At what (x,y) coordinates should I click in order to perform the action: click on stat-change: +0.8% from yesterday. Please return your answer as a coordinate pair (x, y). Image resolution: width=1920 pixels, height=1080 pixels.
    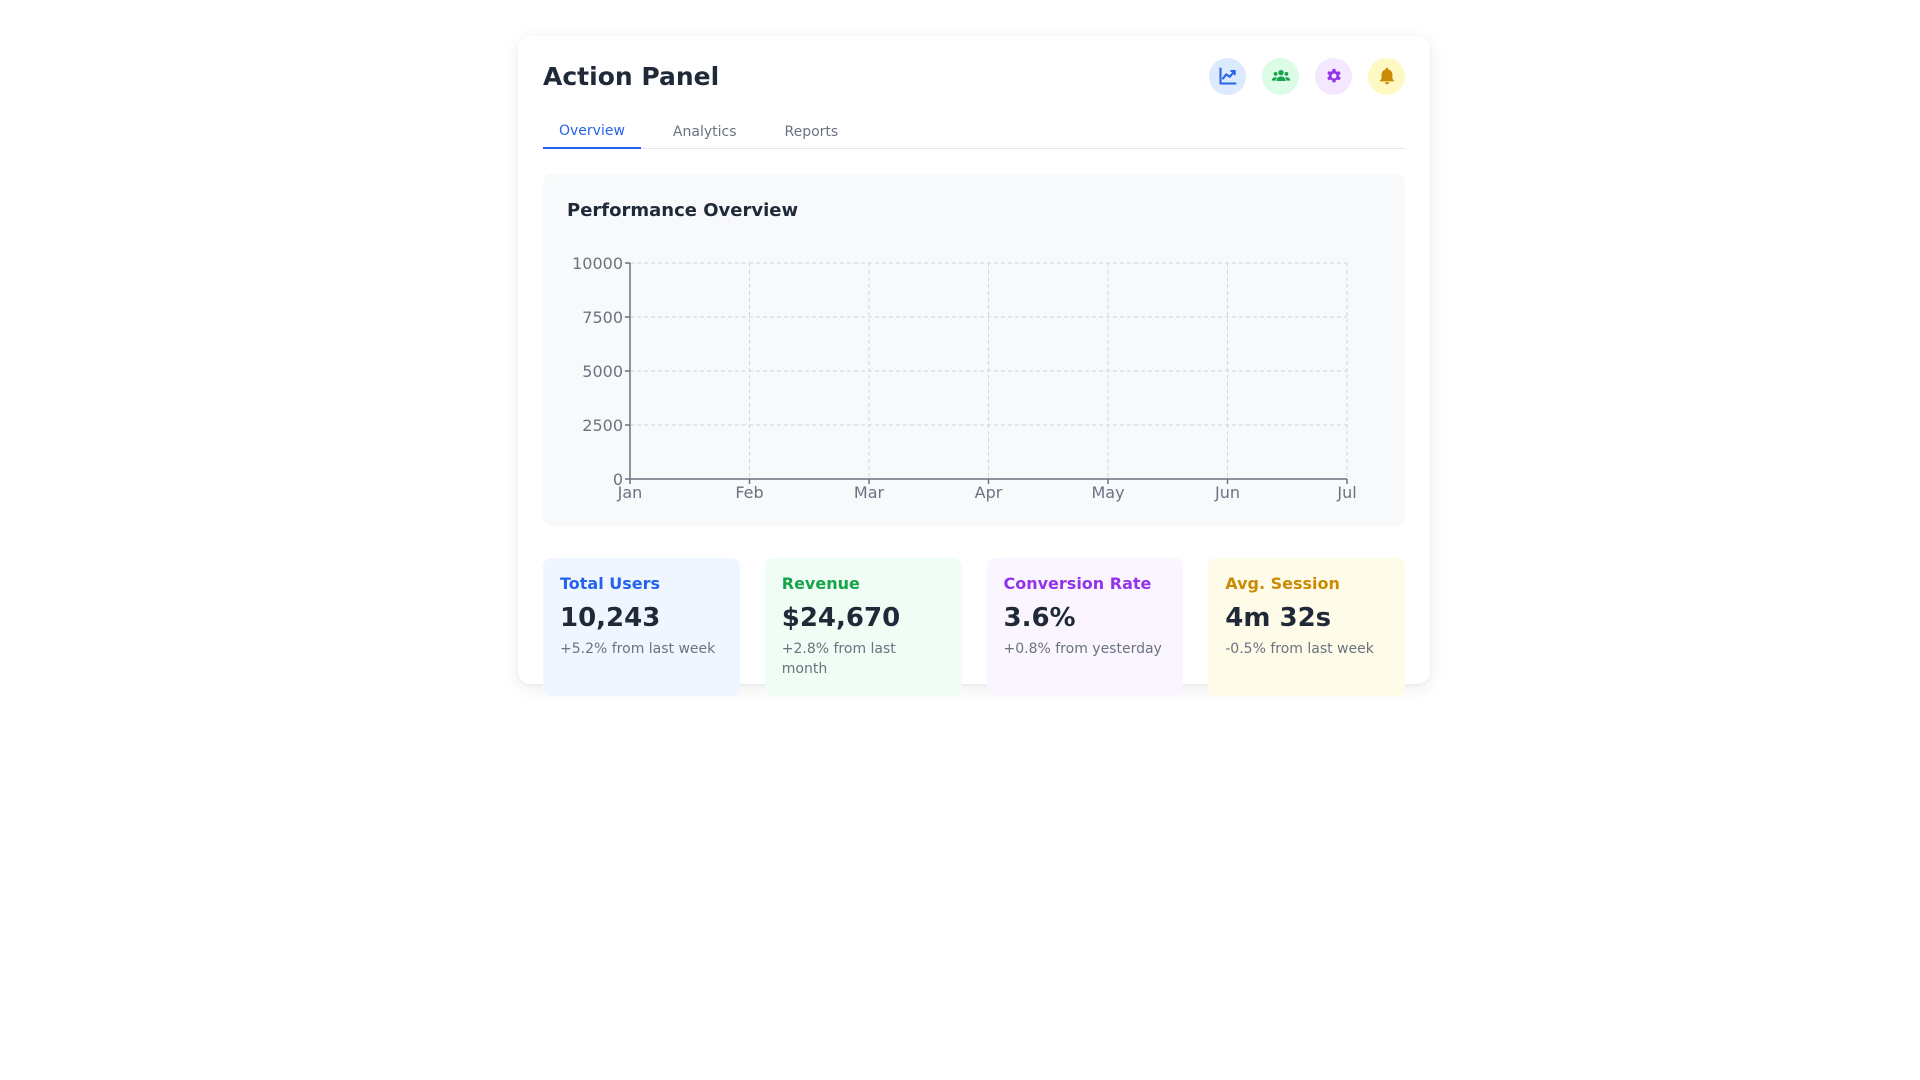
    Looking at the image, I should click on (1082, 649).